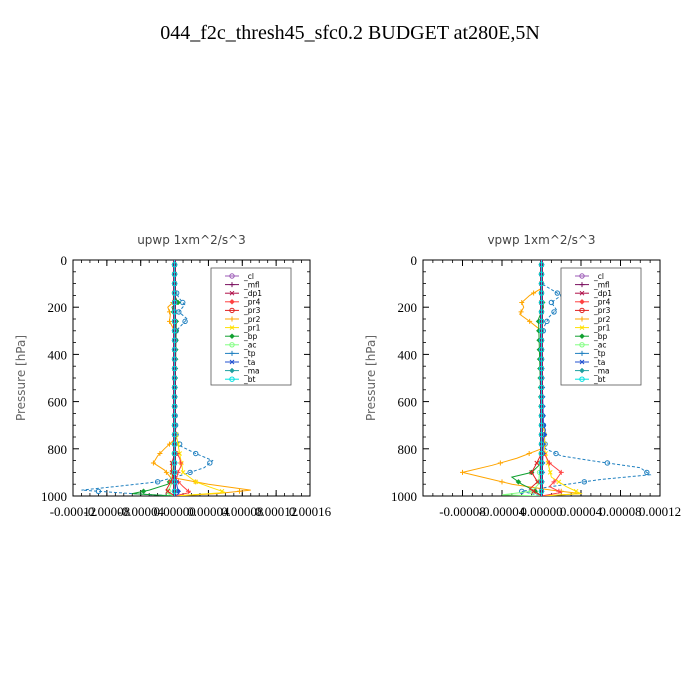  Describe the element at coordinates (251, 284) in the screenshot. I see `panel-1-legend-label: _mfl` at that location.